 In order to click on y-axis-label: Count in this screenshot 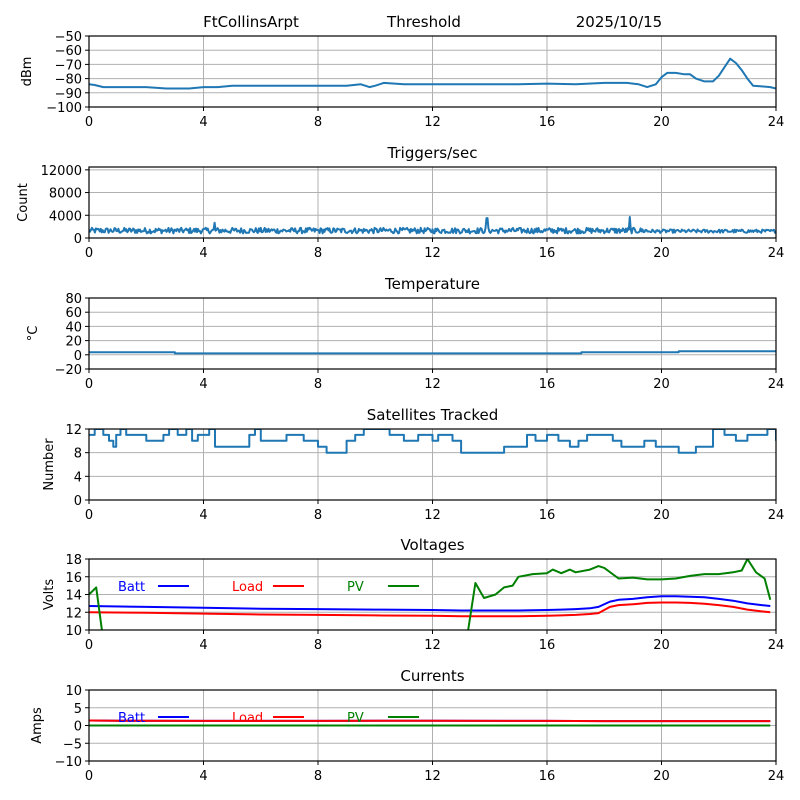, I will do `click(23, 202)`.